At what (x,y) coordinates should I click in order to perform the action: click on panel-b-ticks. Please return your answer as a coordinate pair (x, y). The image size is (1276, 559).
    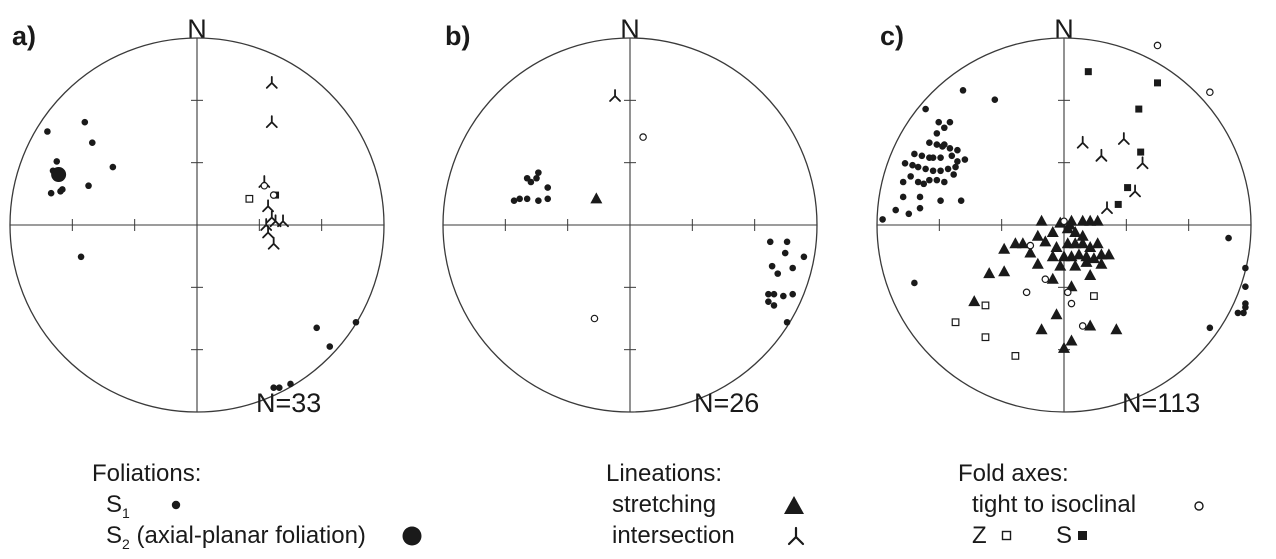
    Looking at the image, I should click on (630, 225).